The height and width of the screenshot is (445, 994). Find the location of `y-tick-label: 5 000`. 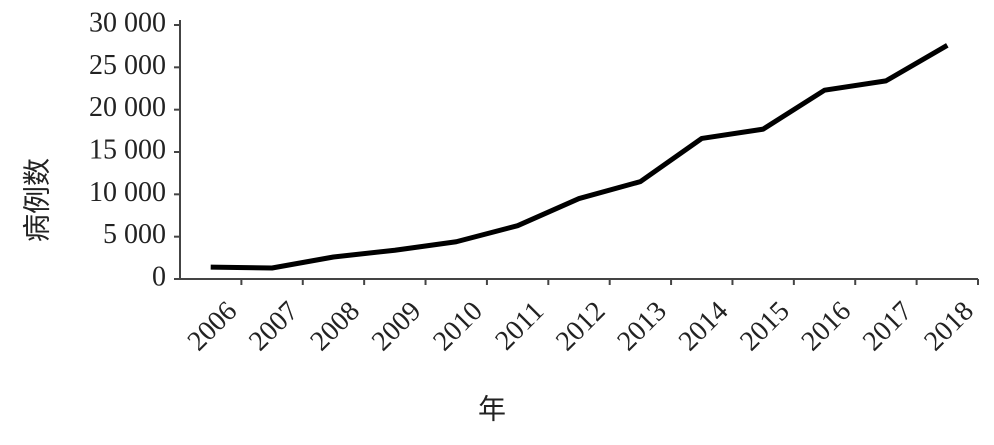

y-tick-label: 5 000 is located at coordinates (134, 234).